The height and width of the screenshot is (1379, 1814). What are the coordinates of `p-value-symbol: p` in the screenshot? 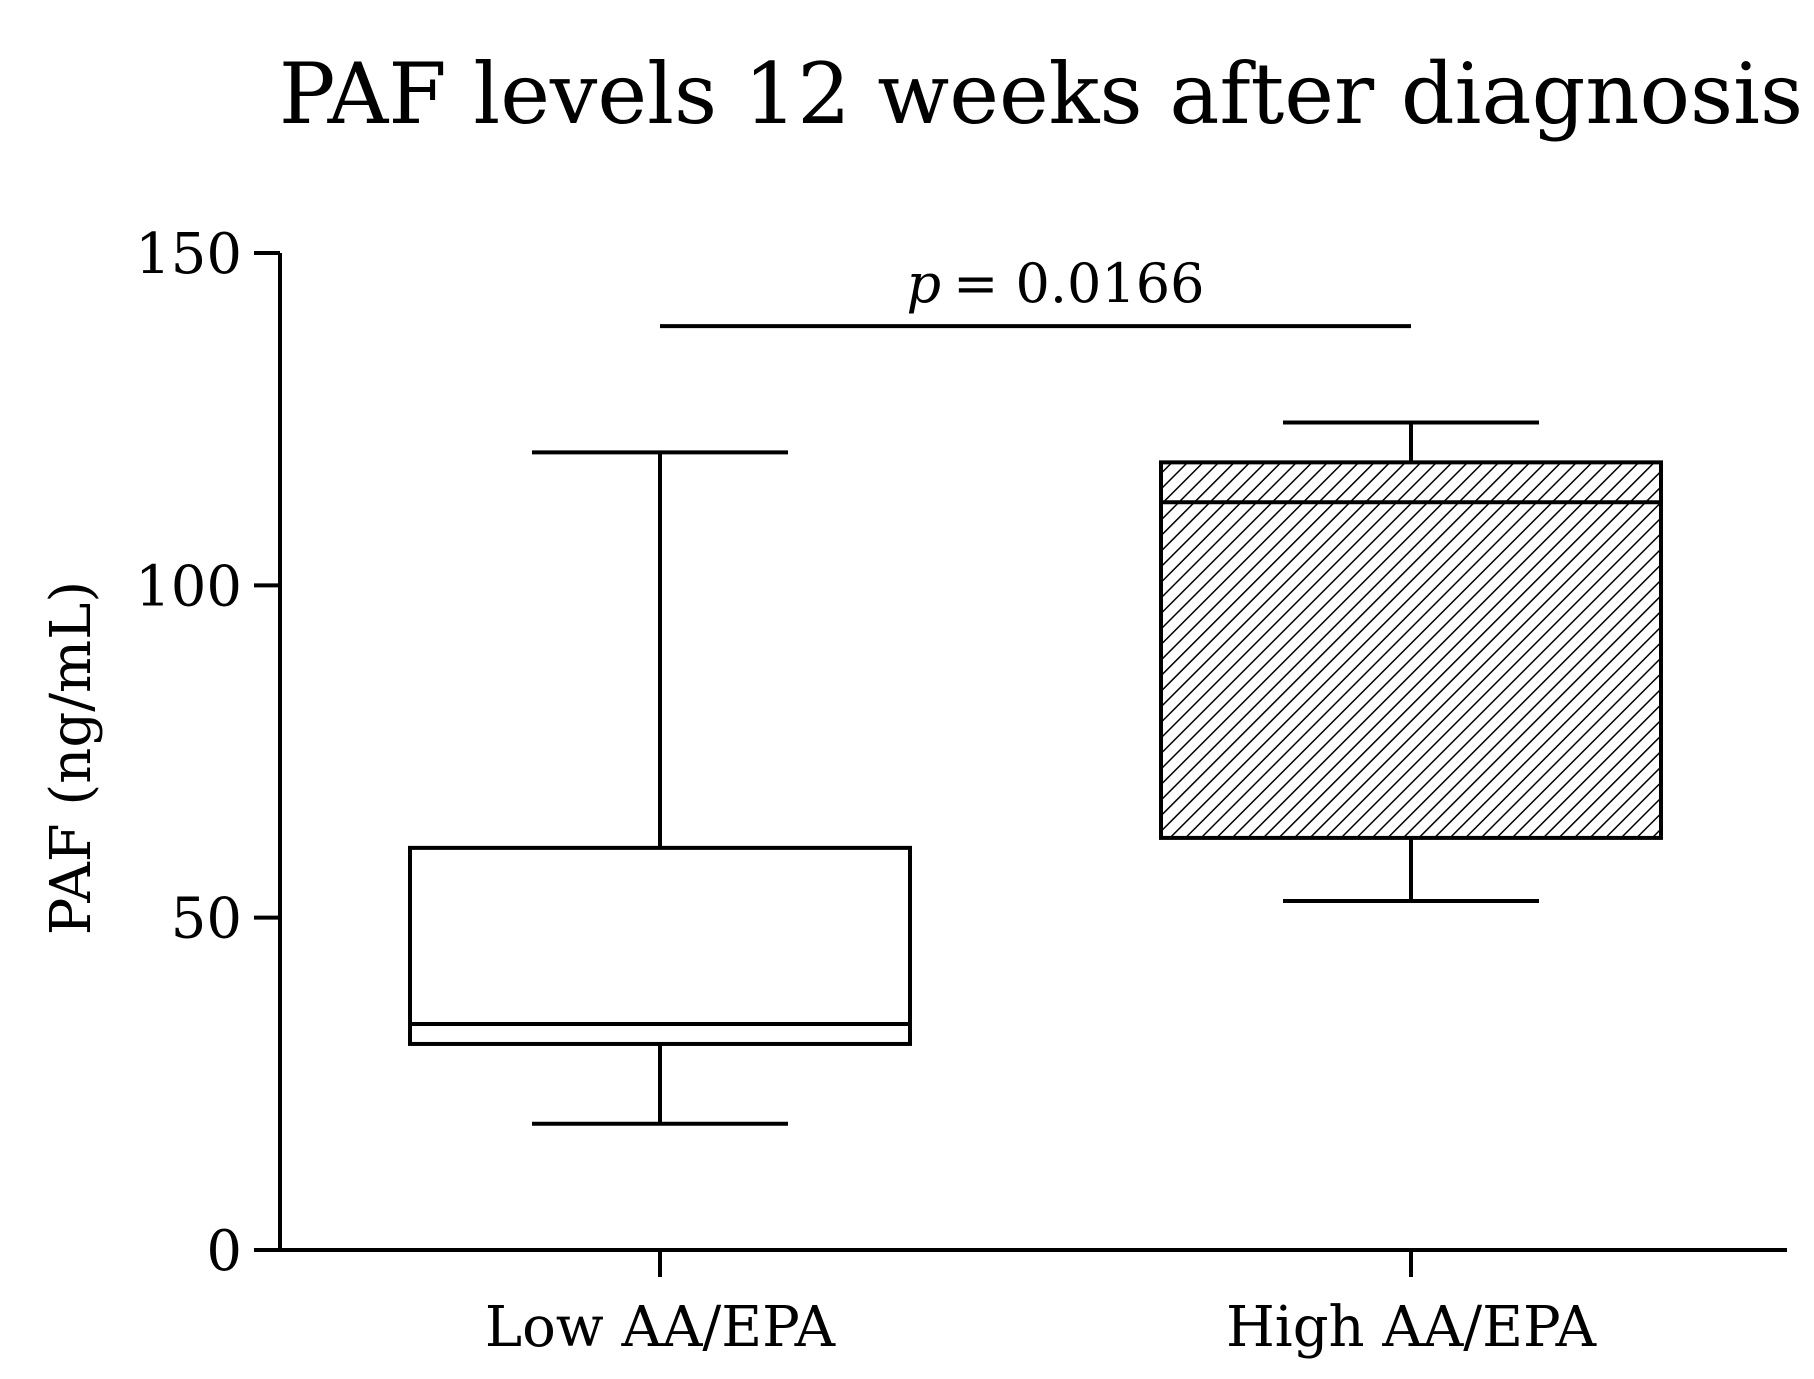 It's located at (924, 283).